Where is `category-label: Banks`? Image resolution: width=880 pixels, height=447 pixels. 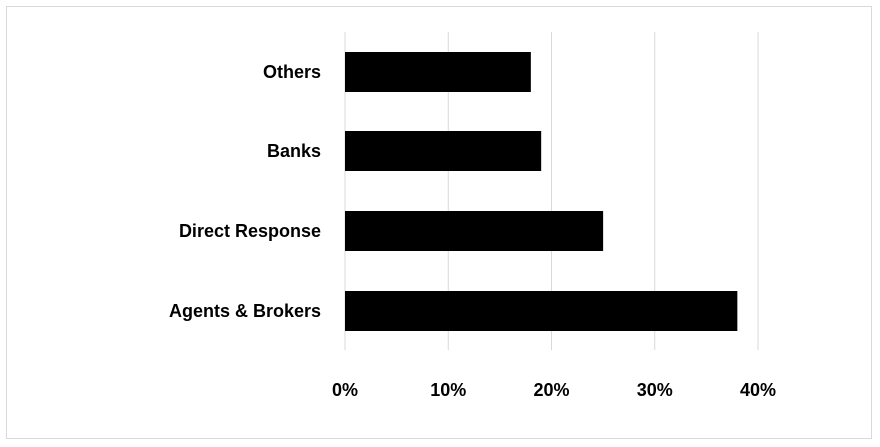 category-label: Banks is located at coordinates (294, 151).